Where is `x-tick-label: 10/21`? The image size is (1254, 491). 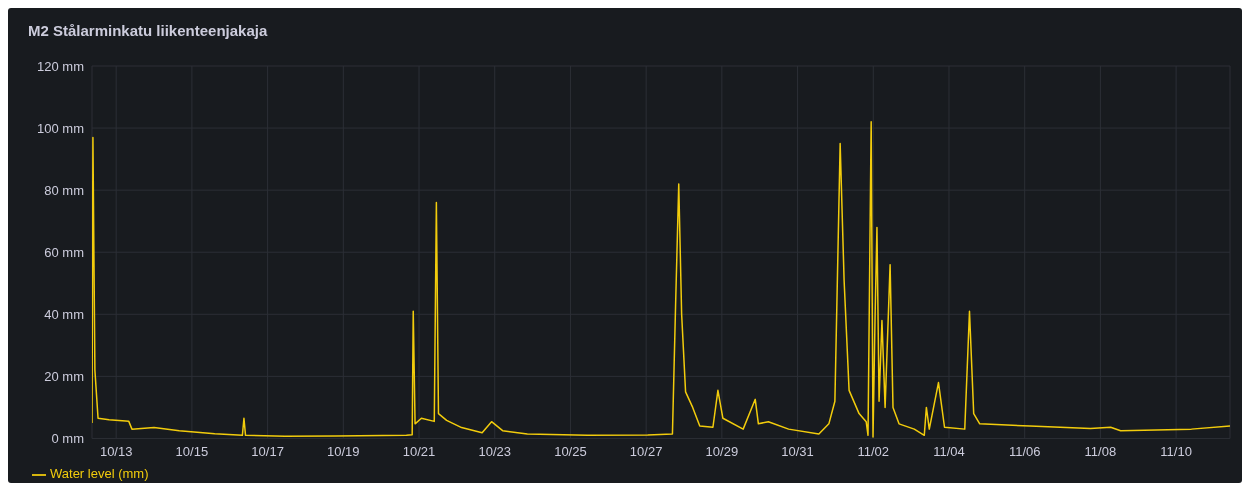 x-tick-label: 10/21 is located at coordinates (419, 451).